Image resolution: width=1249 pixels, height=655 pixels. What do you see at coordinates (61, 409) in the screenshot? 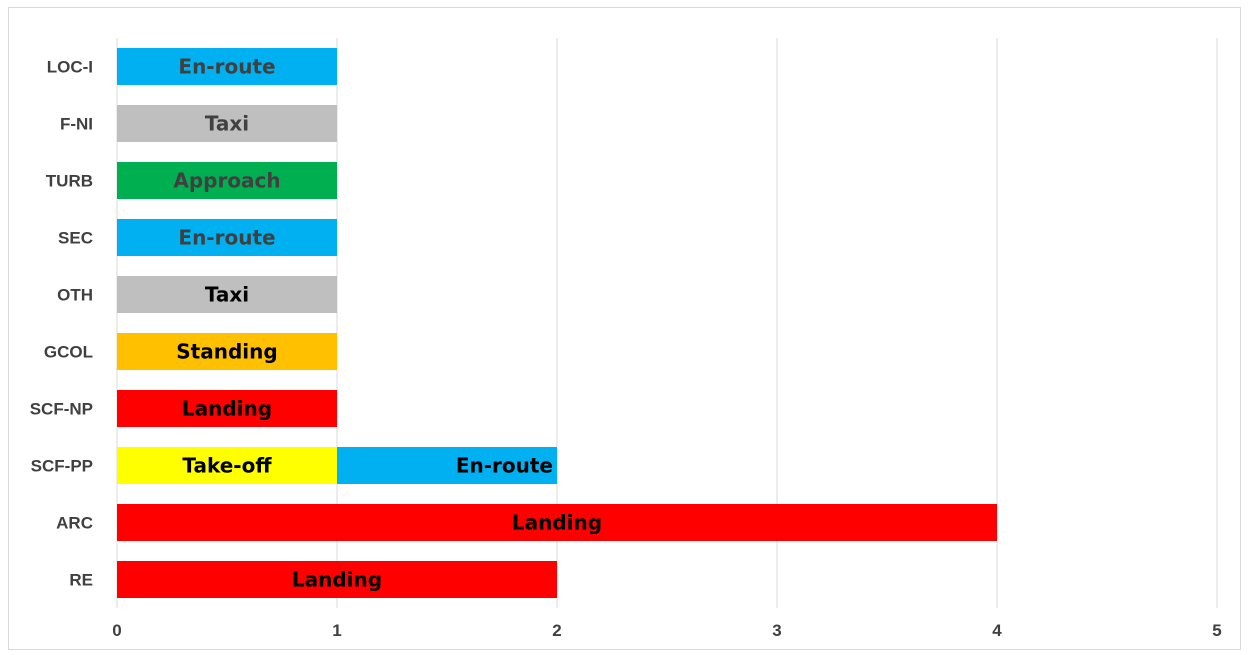
I see `category-label: SCF-NP` at bounding box center [61, 409].